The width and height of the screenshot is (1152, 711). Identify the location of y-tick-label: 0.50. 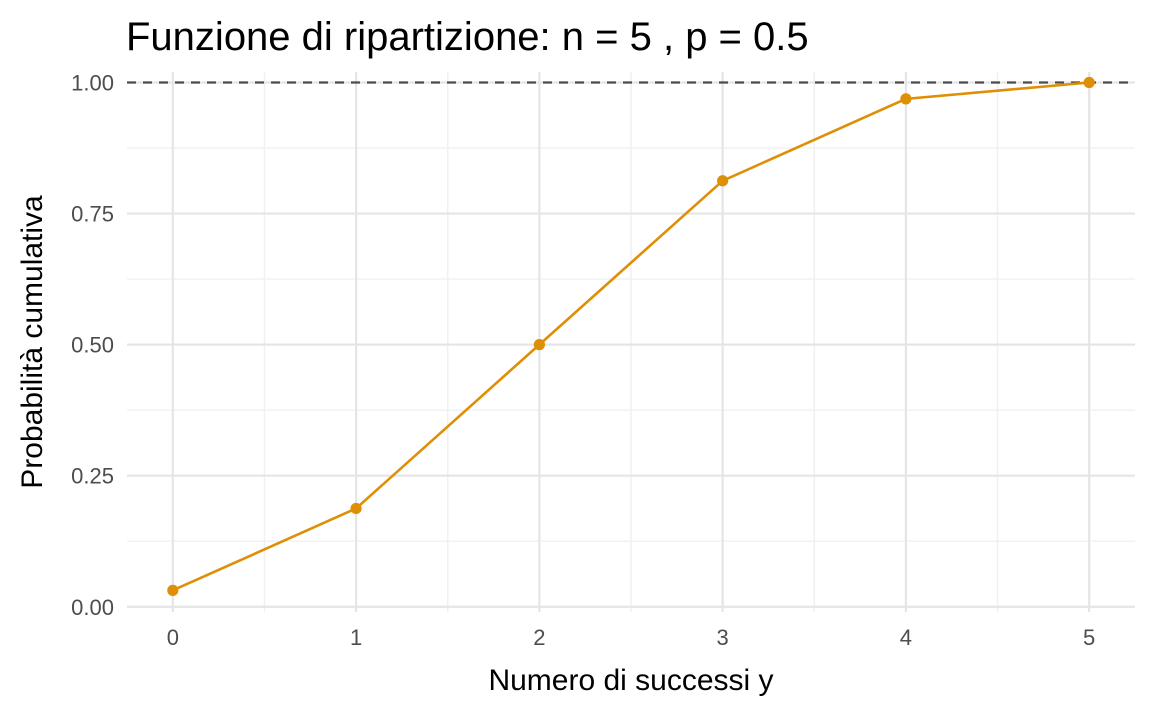
(92, 345).